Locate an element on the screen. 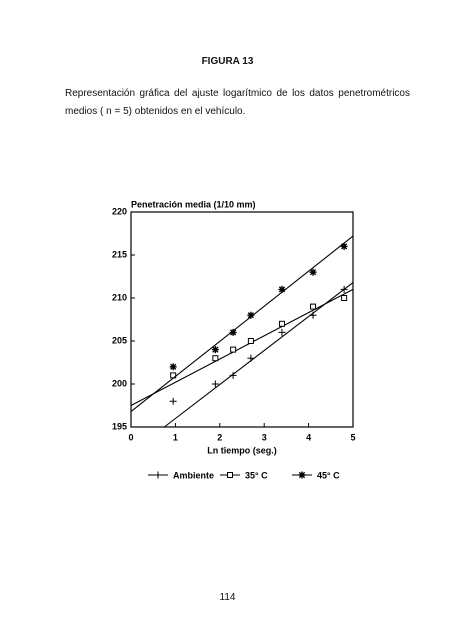 Image resolution: width=455 pixels, height=640 pixels. page-number: 114 is located at coordinates (227, 597).